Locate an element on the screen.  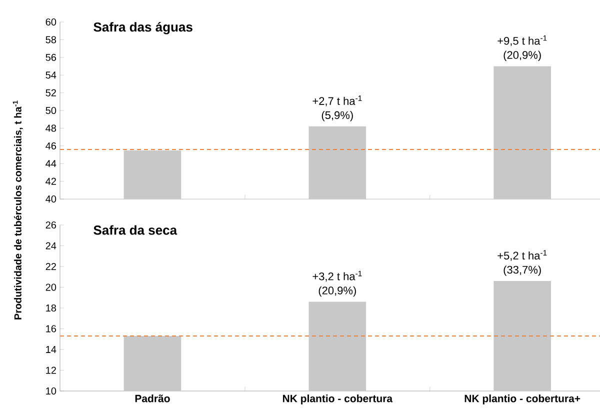
y-tick-label: 24 is located at coordinates (51, 246).